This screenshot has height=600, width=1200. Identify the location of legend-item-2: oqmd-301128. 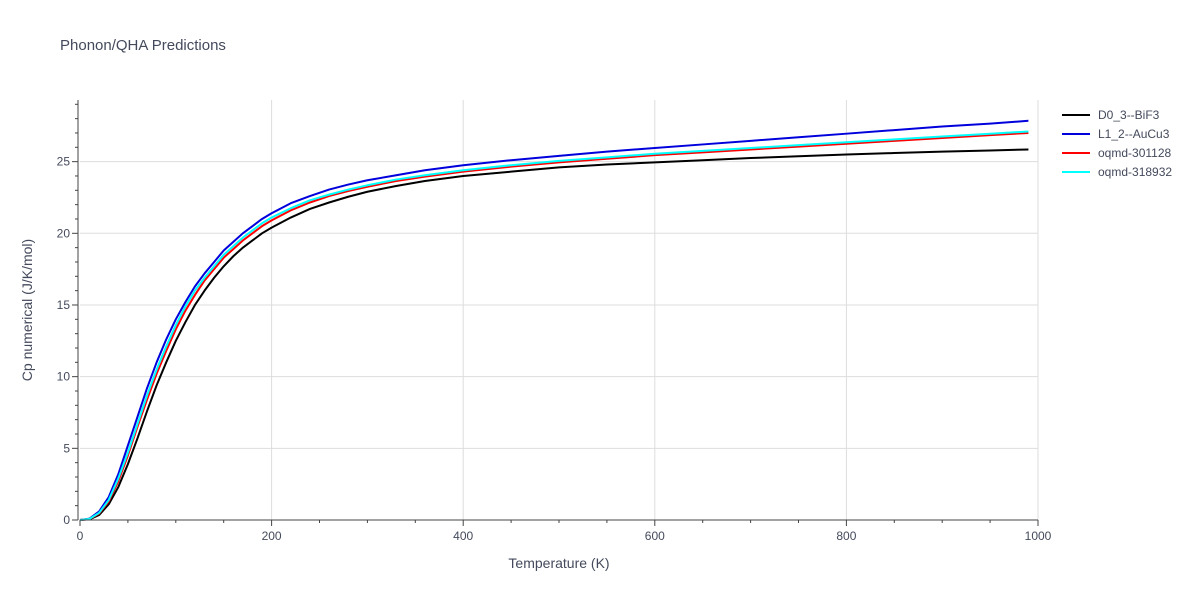
(1116, 153).